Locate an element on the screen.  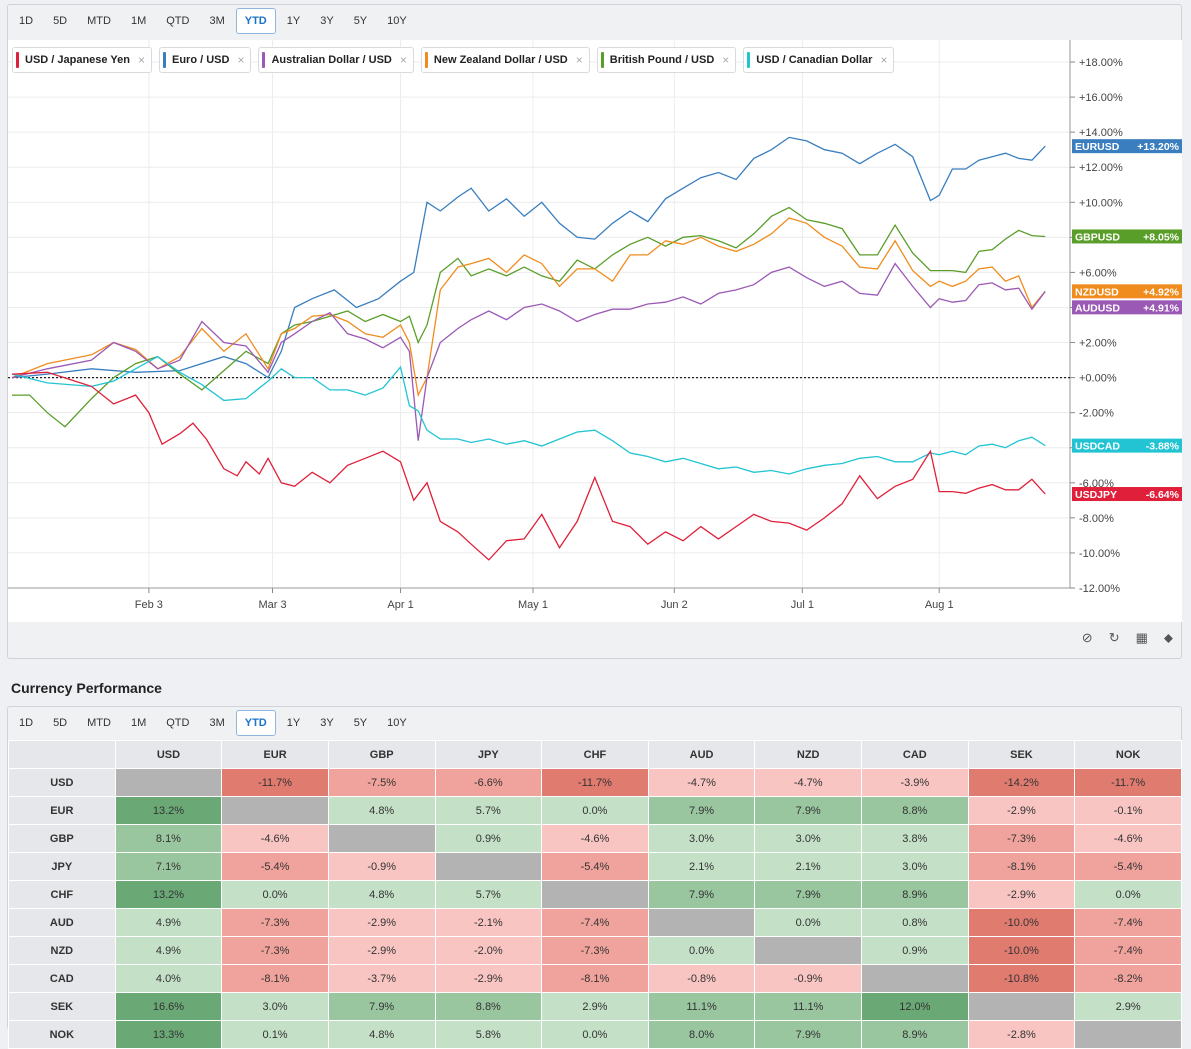
performance-cell: -8.2% is located at coordinates (1128, 978).